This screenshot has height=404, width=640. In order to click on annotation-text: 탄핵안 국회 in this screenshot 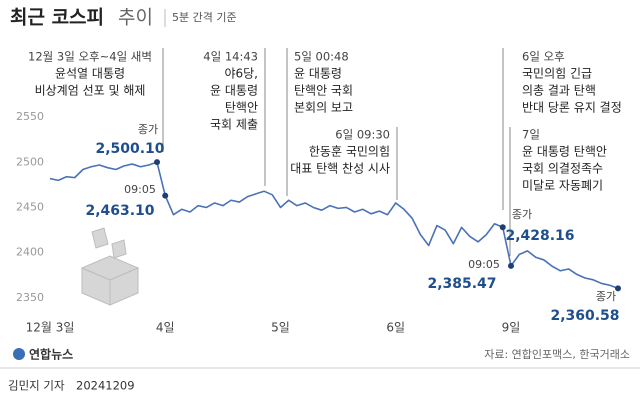, I will do `click(323, 91)`.